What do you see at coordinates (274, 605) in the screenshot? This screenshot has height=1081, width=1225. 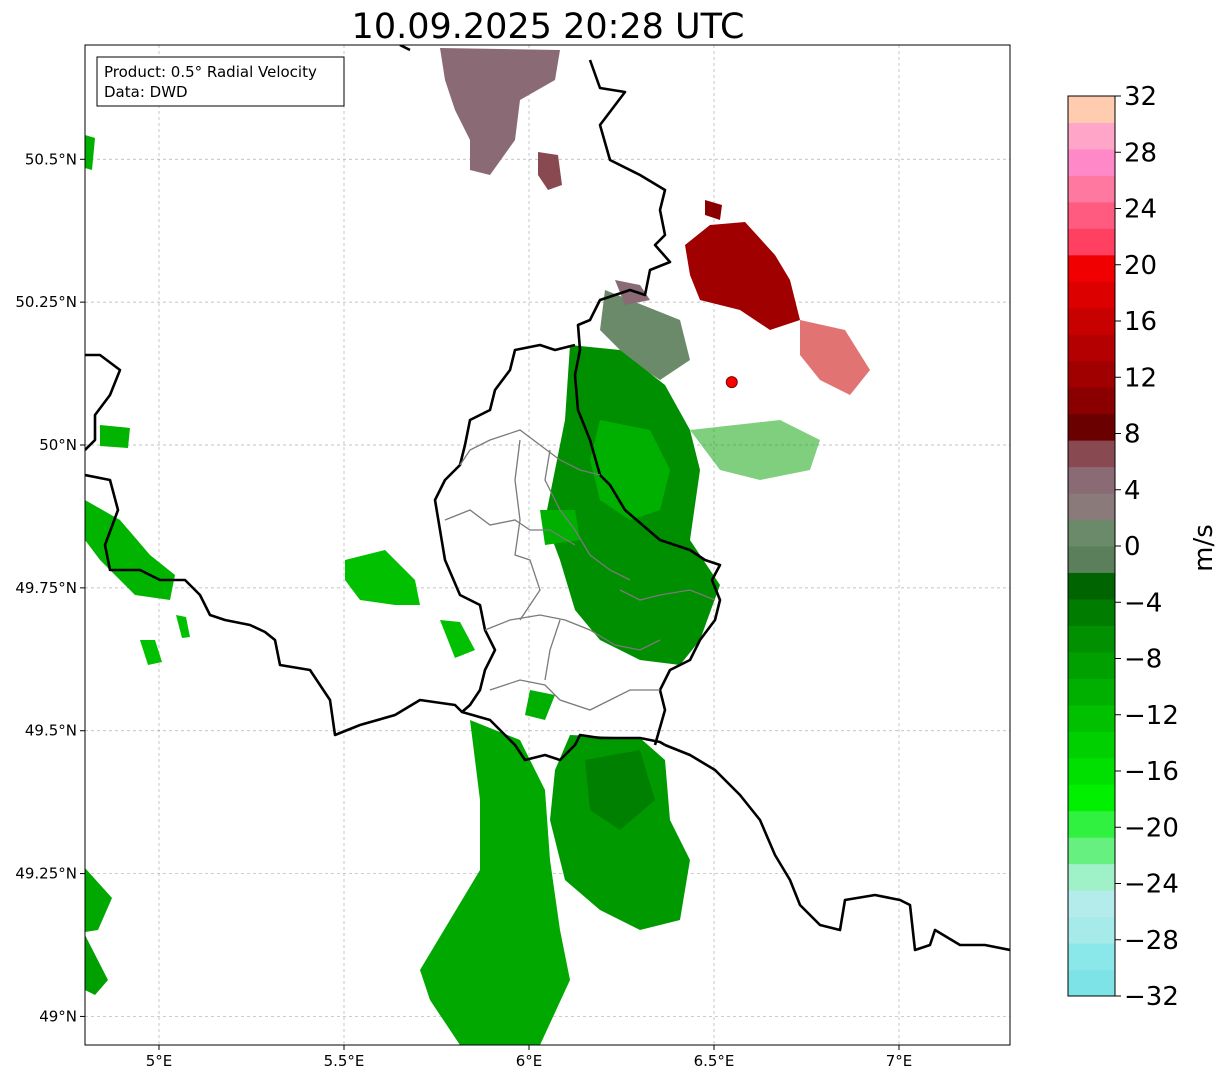 I see `border-france-south` at bounding box center [274, 605].